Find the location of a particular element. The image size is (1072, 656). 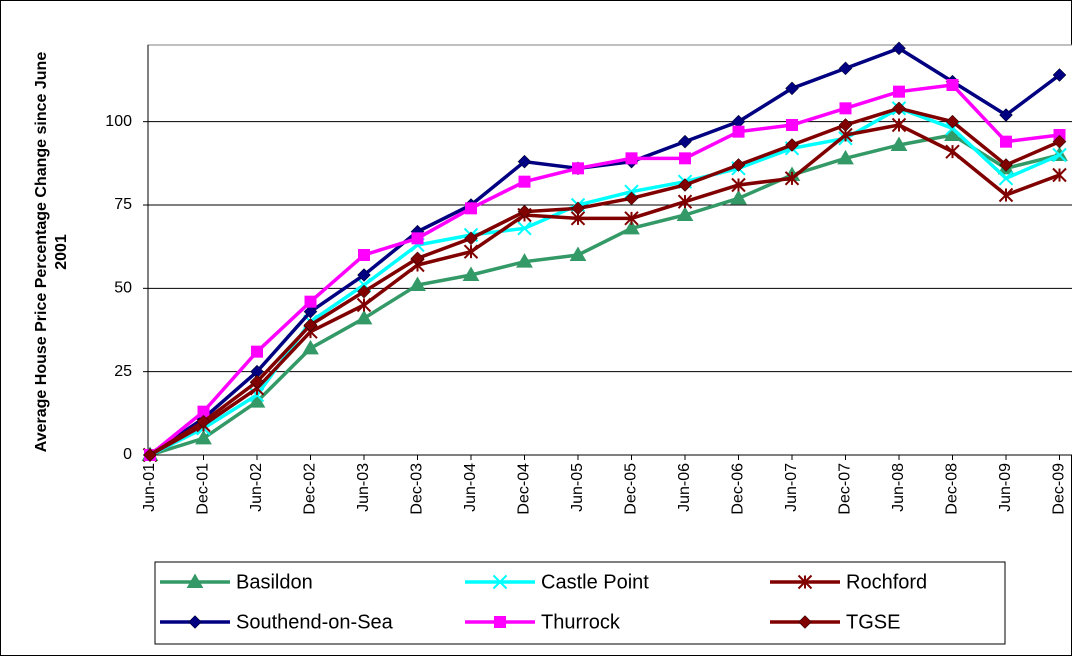

legend-label: Thurrock is located at coordinates (581, 622).